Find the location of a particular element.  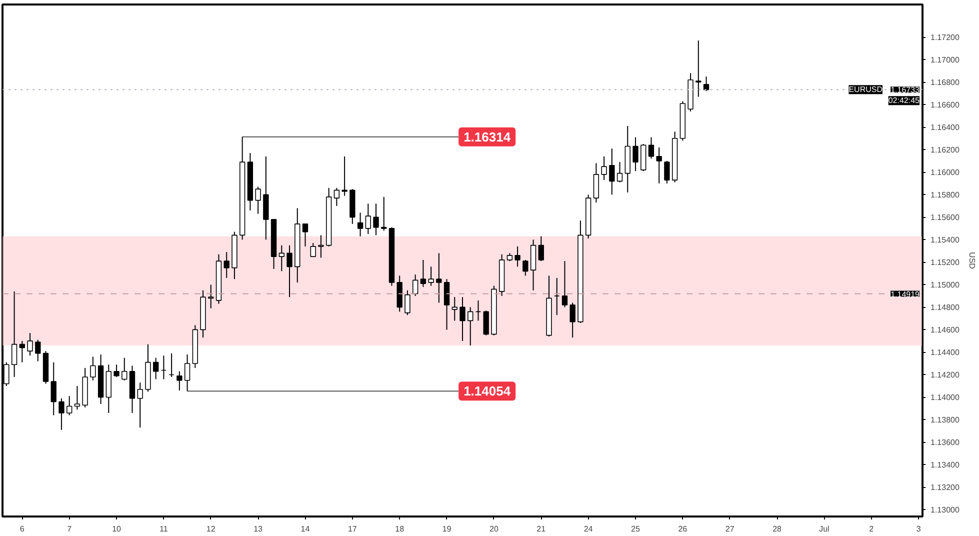

ref-line-label: 1.16314 is located at coordinates (488, 136).